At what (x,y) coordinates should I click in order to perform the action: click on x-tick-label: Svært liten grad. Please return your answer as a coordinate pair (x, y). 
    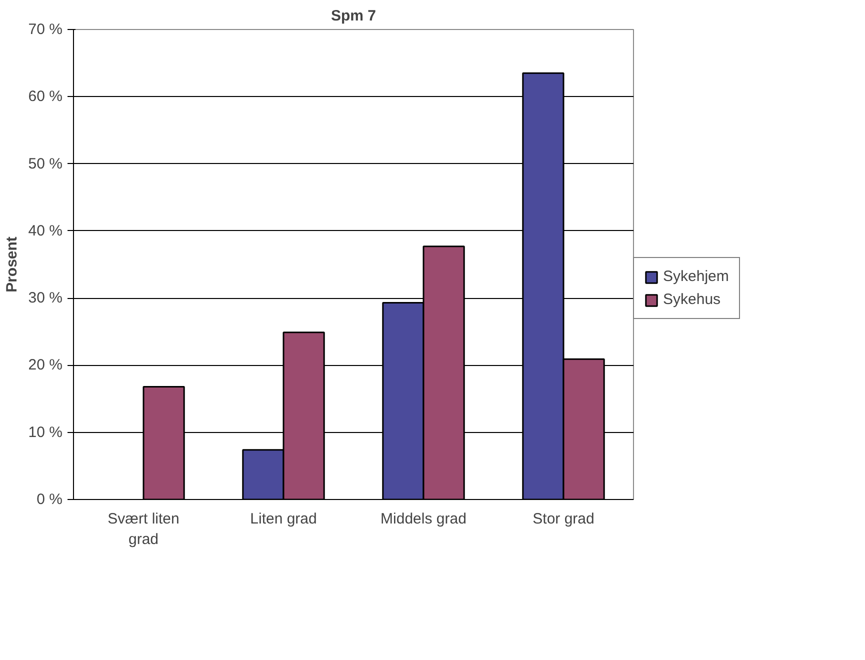
    Looking at the image, I should click on (144, 529).